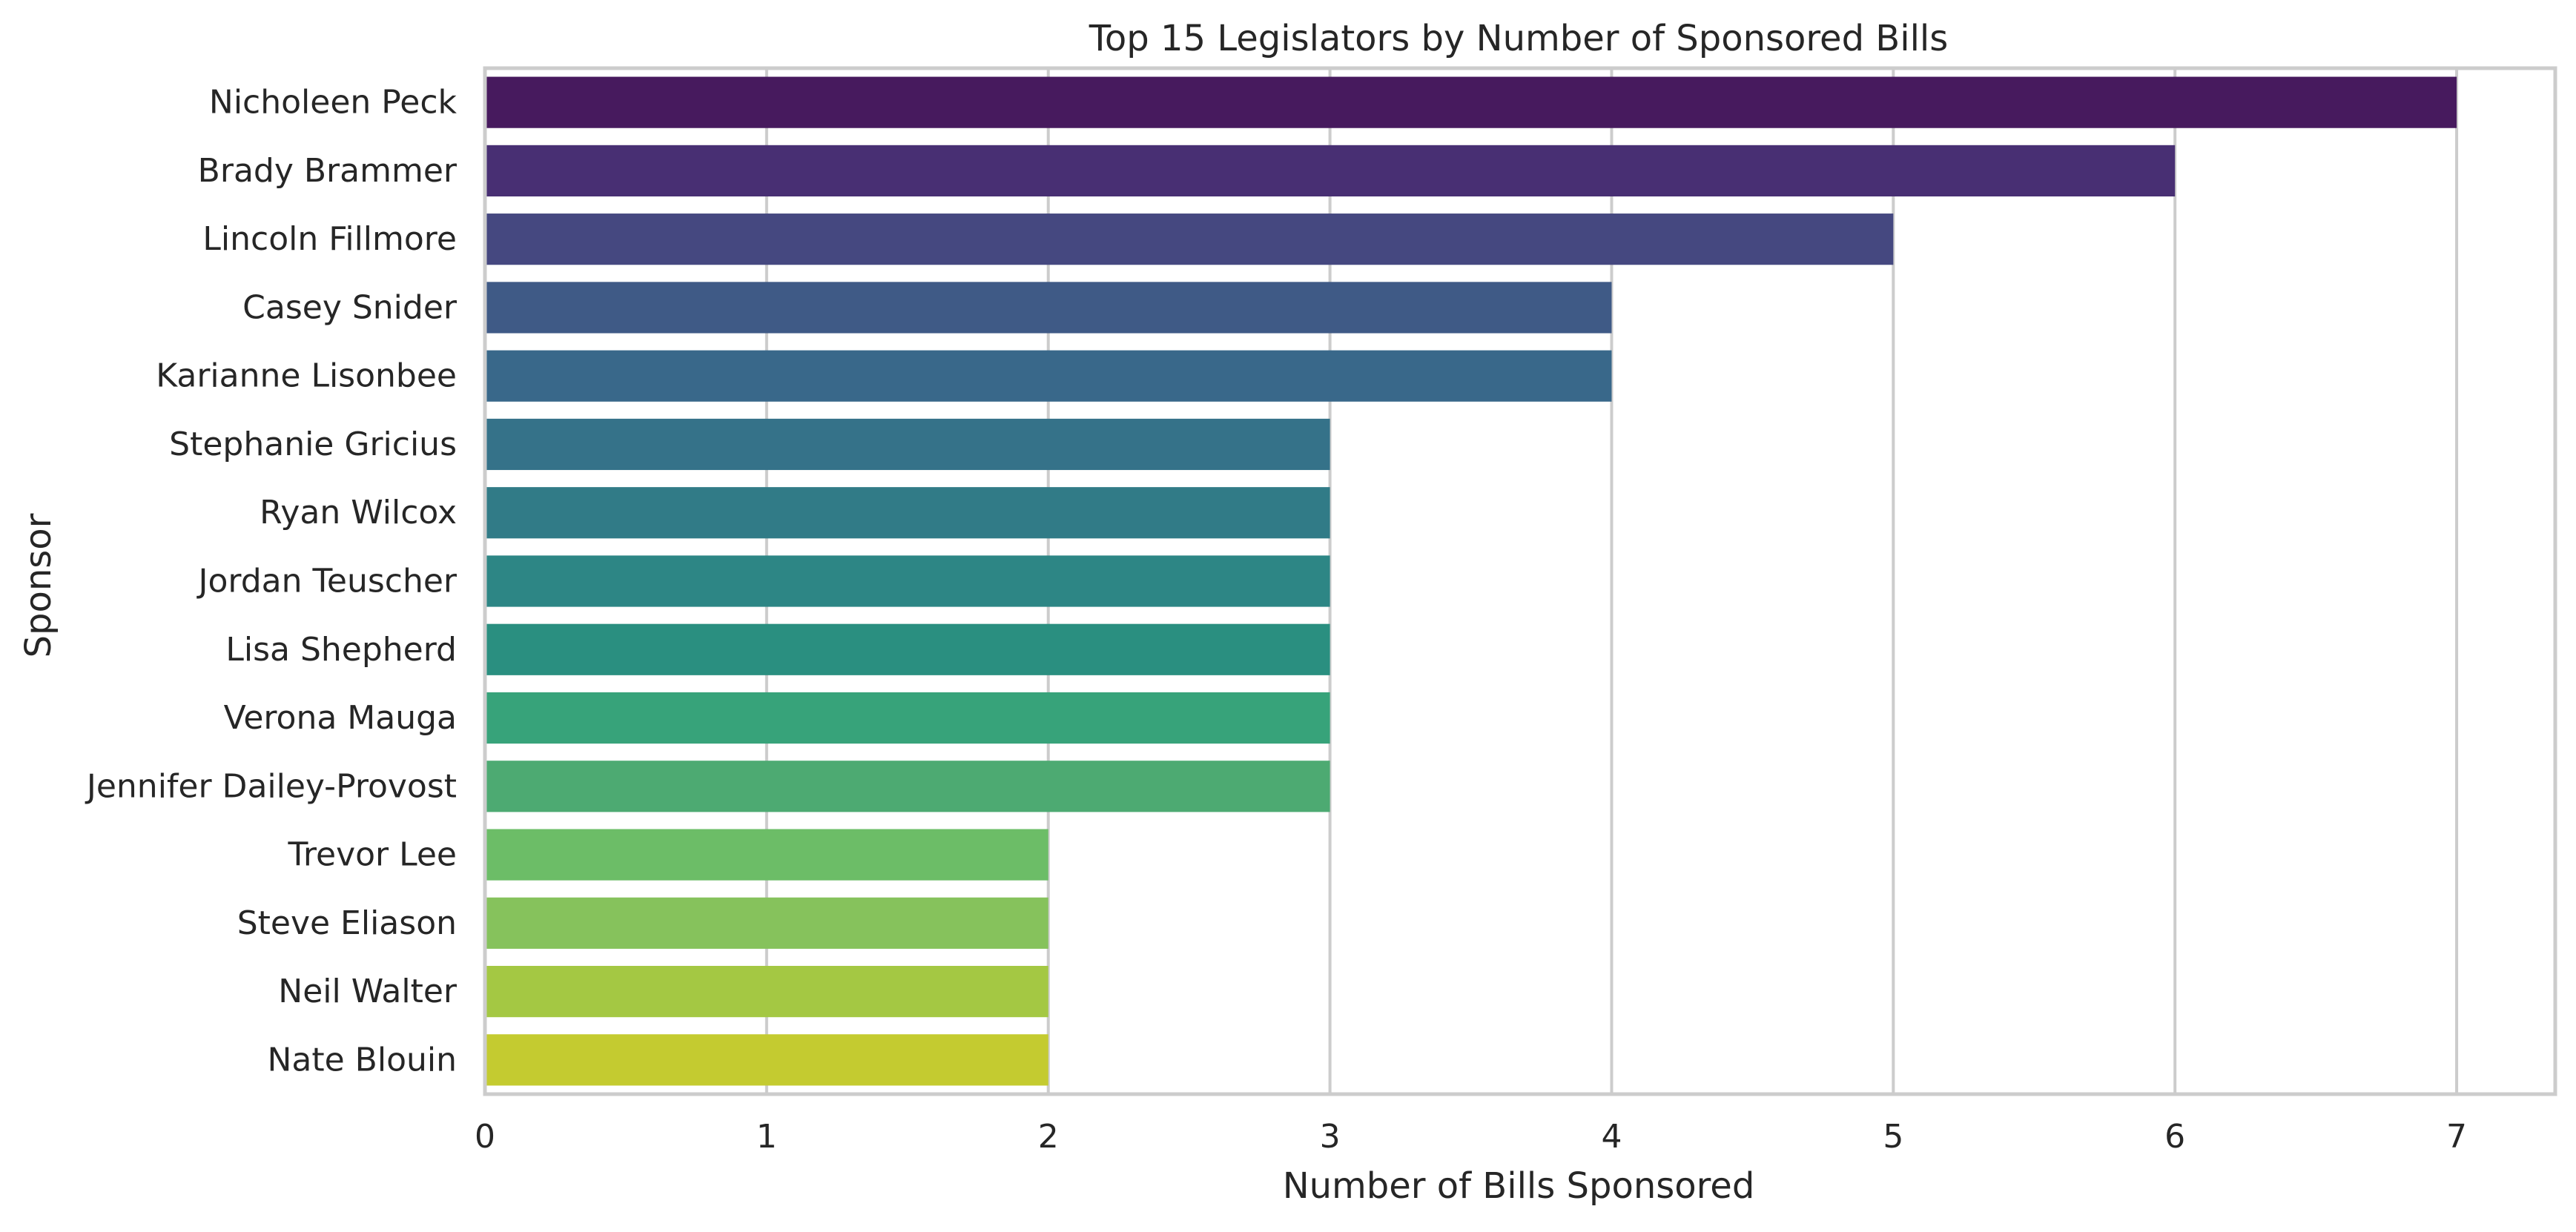 This screenshot has height=1232, width=2576. What do you see at coordinates (1189, 239) in the screenshot?
I see `bar-lincoln-fillmore` at bounding box center [1189, 239].